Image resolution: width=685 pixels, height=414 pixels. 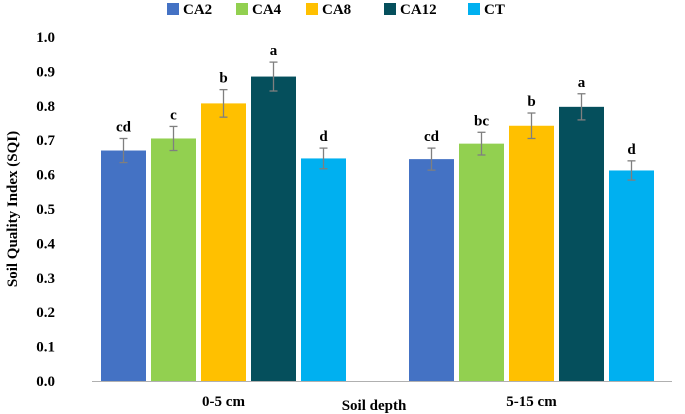 I want to click on legend-label-ca12: CA12, so click(x=418, y=10).